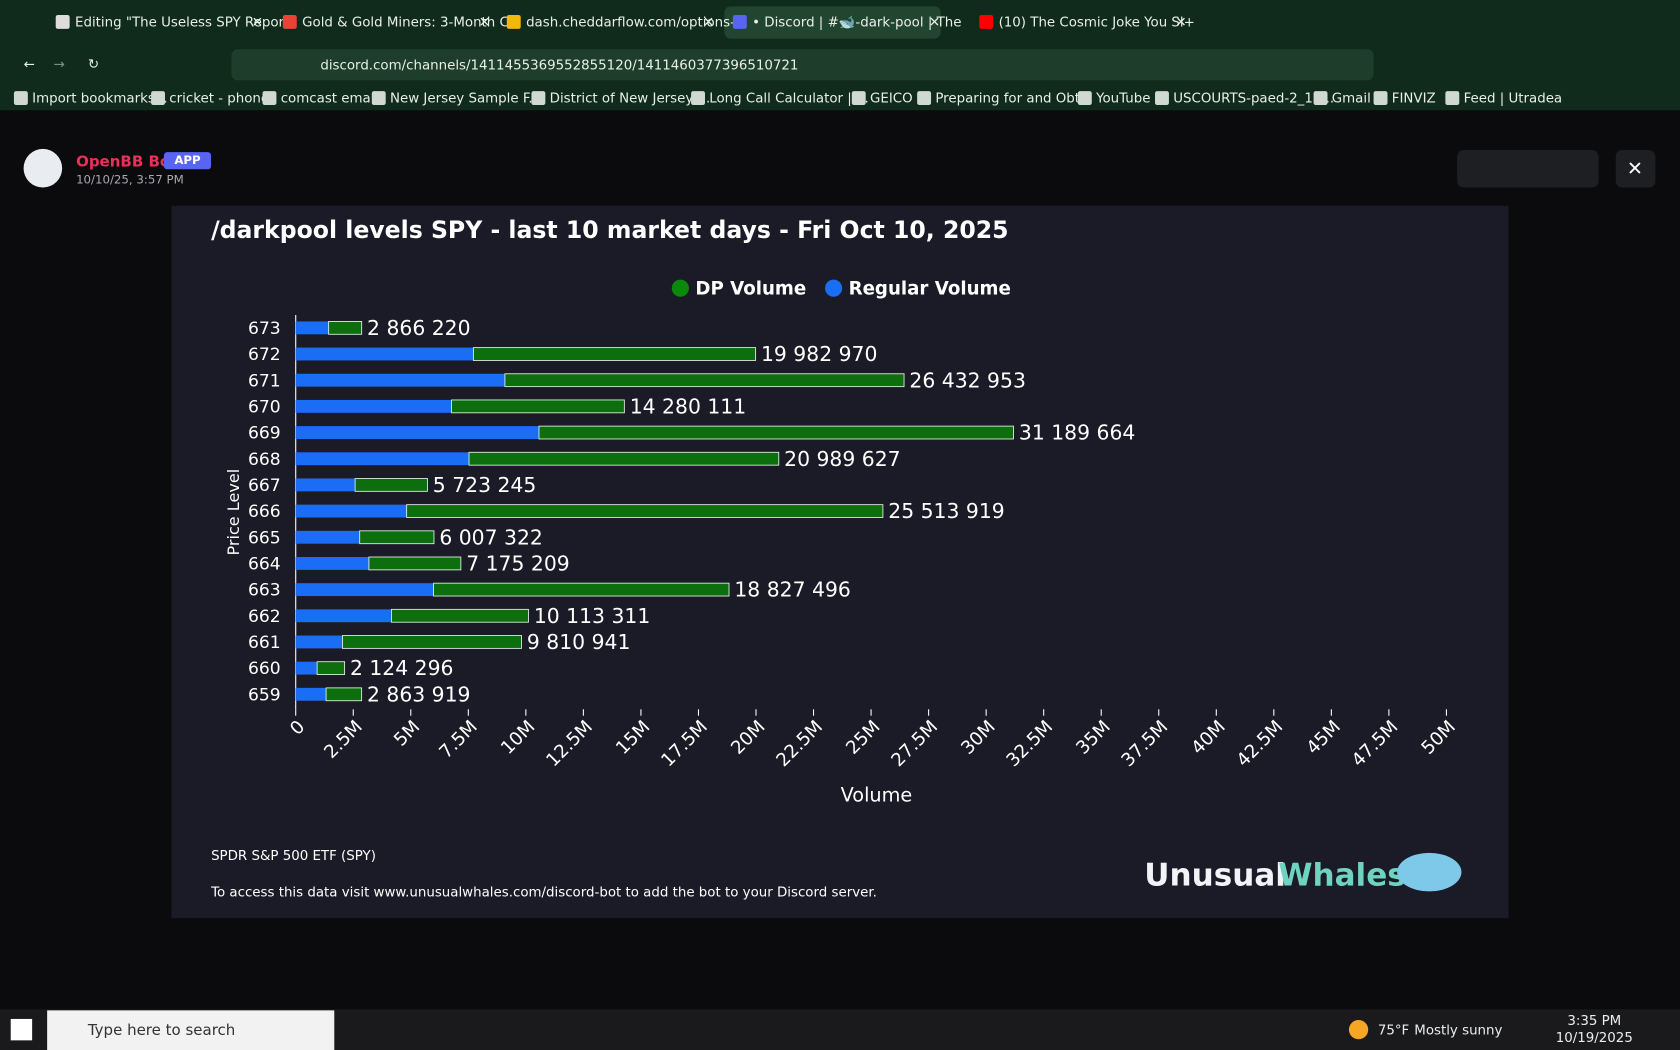 This screenshot has height=1050, width=1680. I want to click on total-label: 2 863 919, so click(419, 694).